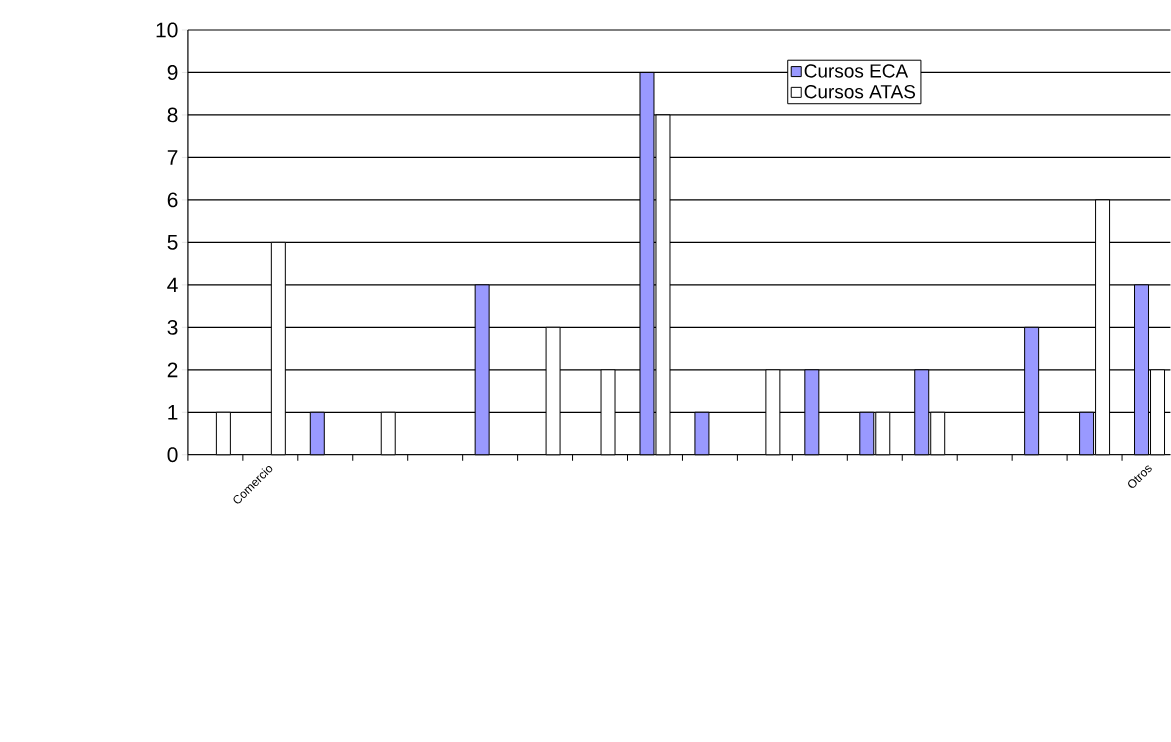 The width and height of the screenshot is (1171, 742). What do you see at coordinates (172, 200) in the screenshot?
I see `y-tick-label: 6` at bounding box center [172, 200].